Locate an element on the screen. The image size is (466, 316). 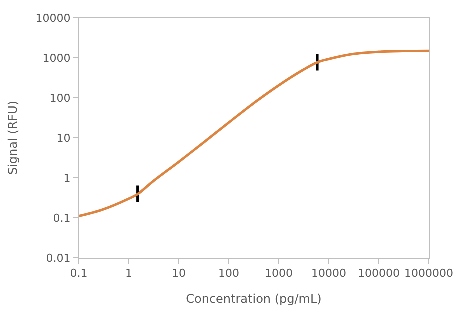
y-tick-label: 0.1 is located at coordinates (62, 218).